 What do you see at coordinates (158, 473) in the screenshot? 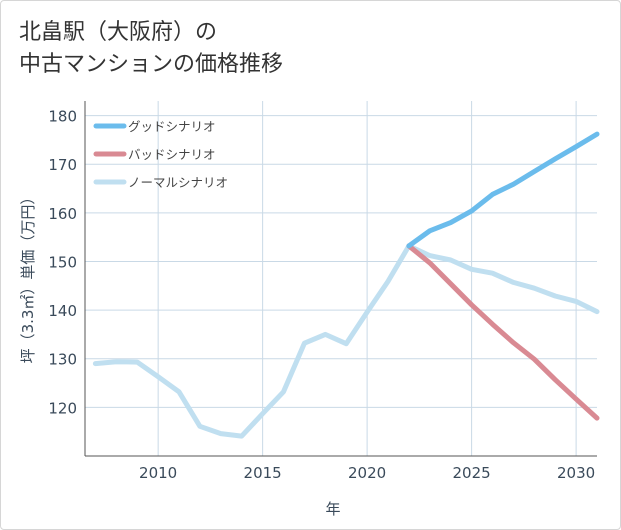
I see `x-tick-2010: 2010` at bounding box center [158, 473].